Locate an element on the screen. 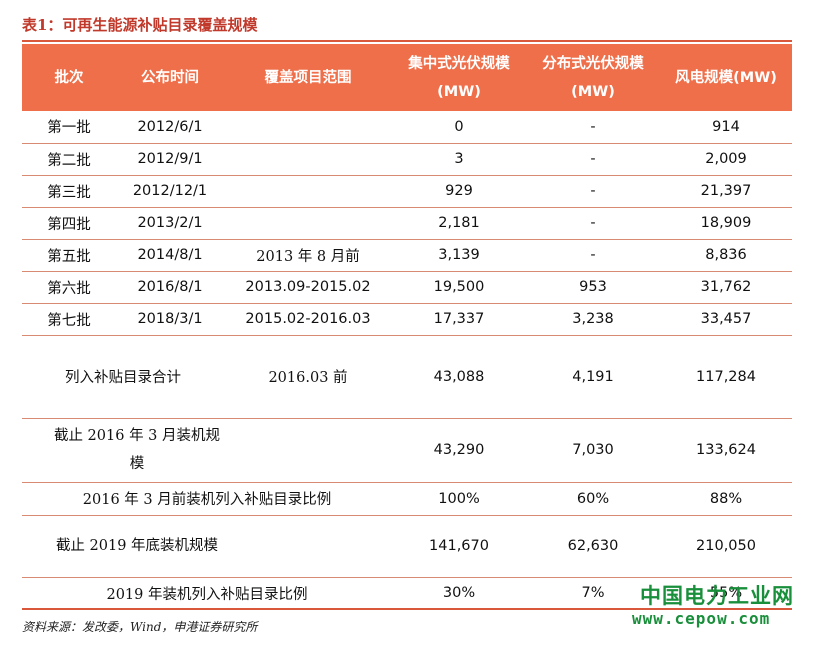  scope-cell: 2013 年 8 月前 is located at coordinates (308, 255).